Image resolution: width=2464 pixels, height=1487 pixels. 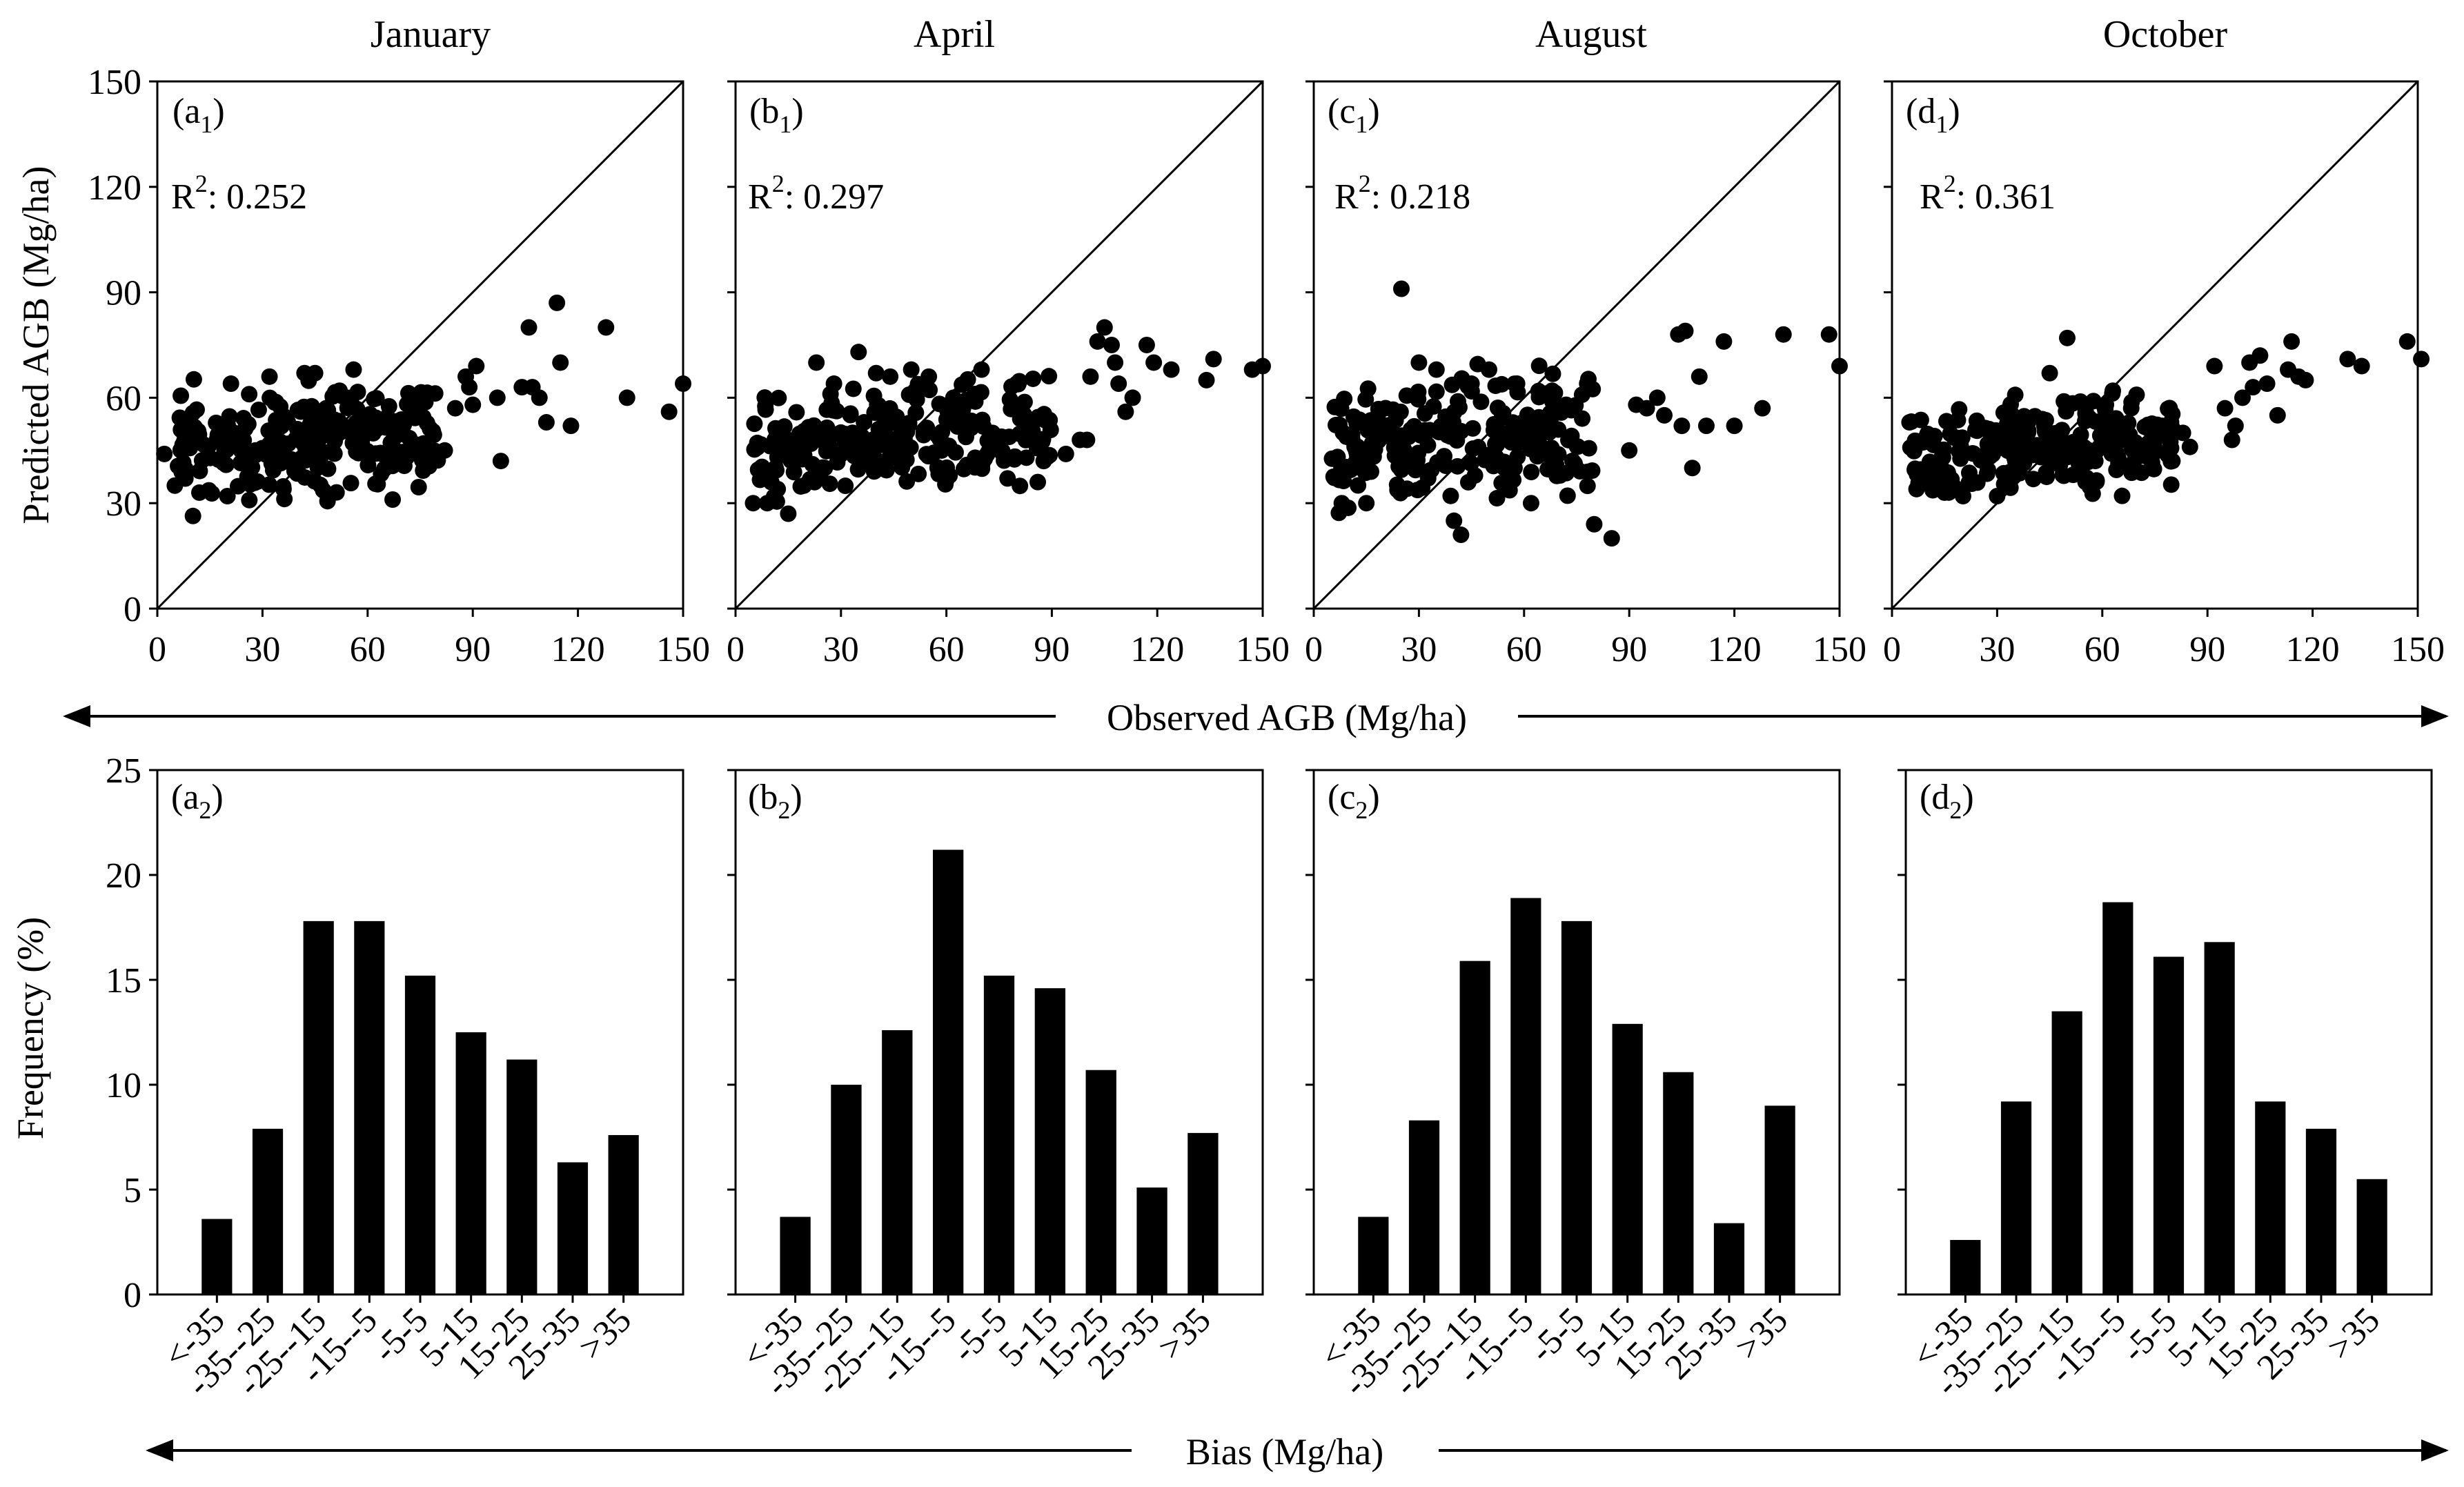 I want to click on y-tick-label: 0, so click(x=132, y=1296).